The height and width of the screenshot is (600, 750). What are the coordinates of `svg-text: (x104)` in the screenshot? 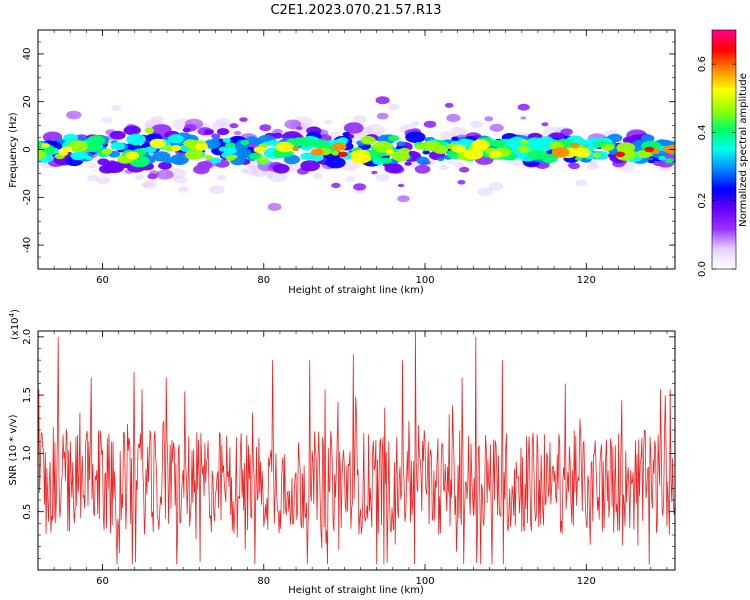 It's located at (14, 324).